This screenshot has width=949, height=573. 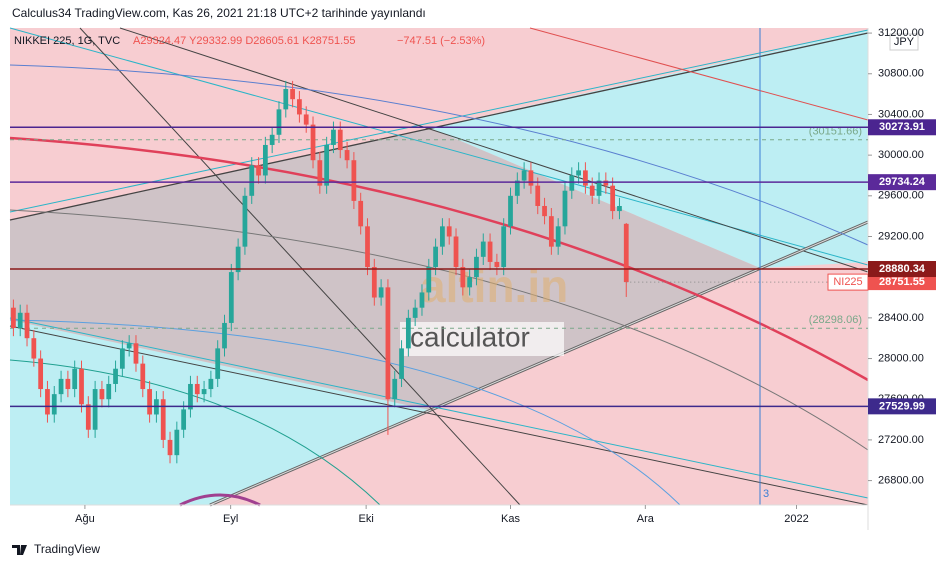 I want to click on currency-box, so click(x=904, y=42).